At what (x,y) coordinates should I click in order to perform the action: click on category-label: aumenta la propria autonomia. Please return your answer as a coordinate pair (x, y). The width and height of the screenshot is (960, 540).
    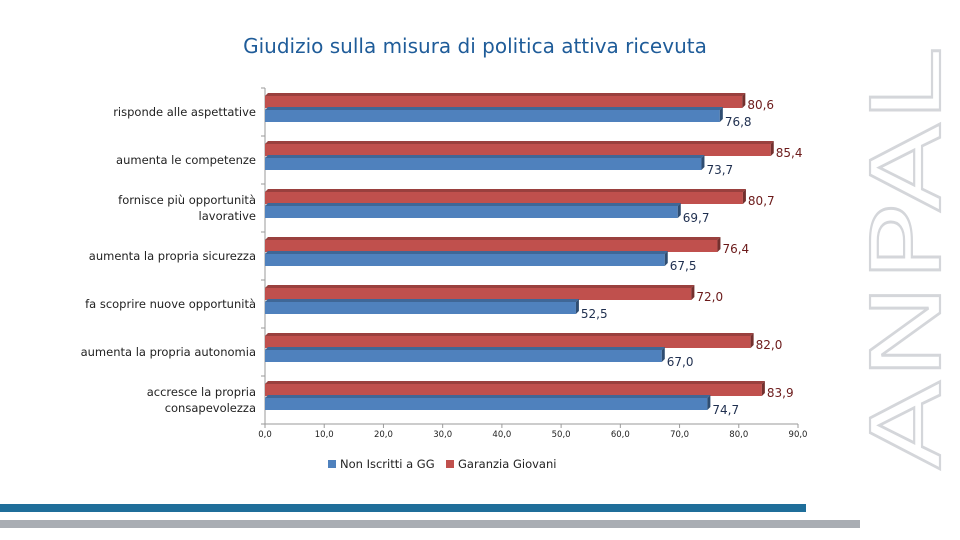
    Looking at the image, I should click on (168, 352).